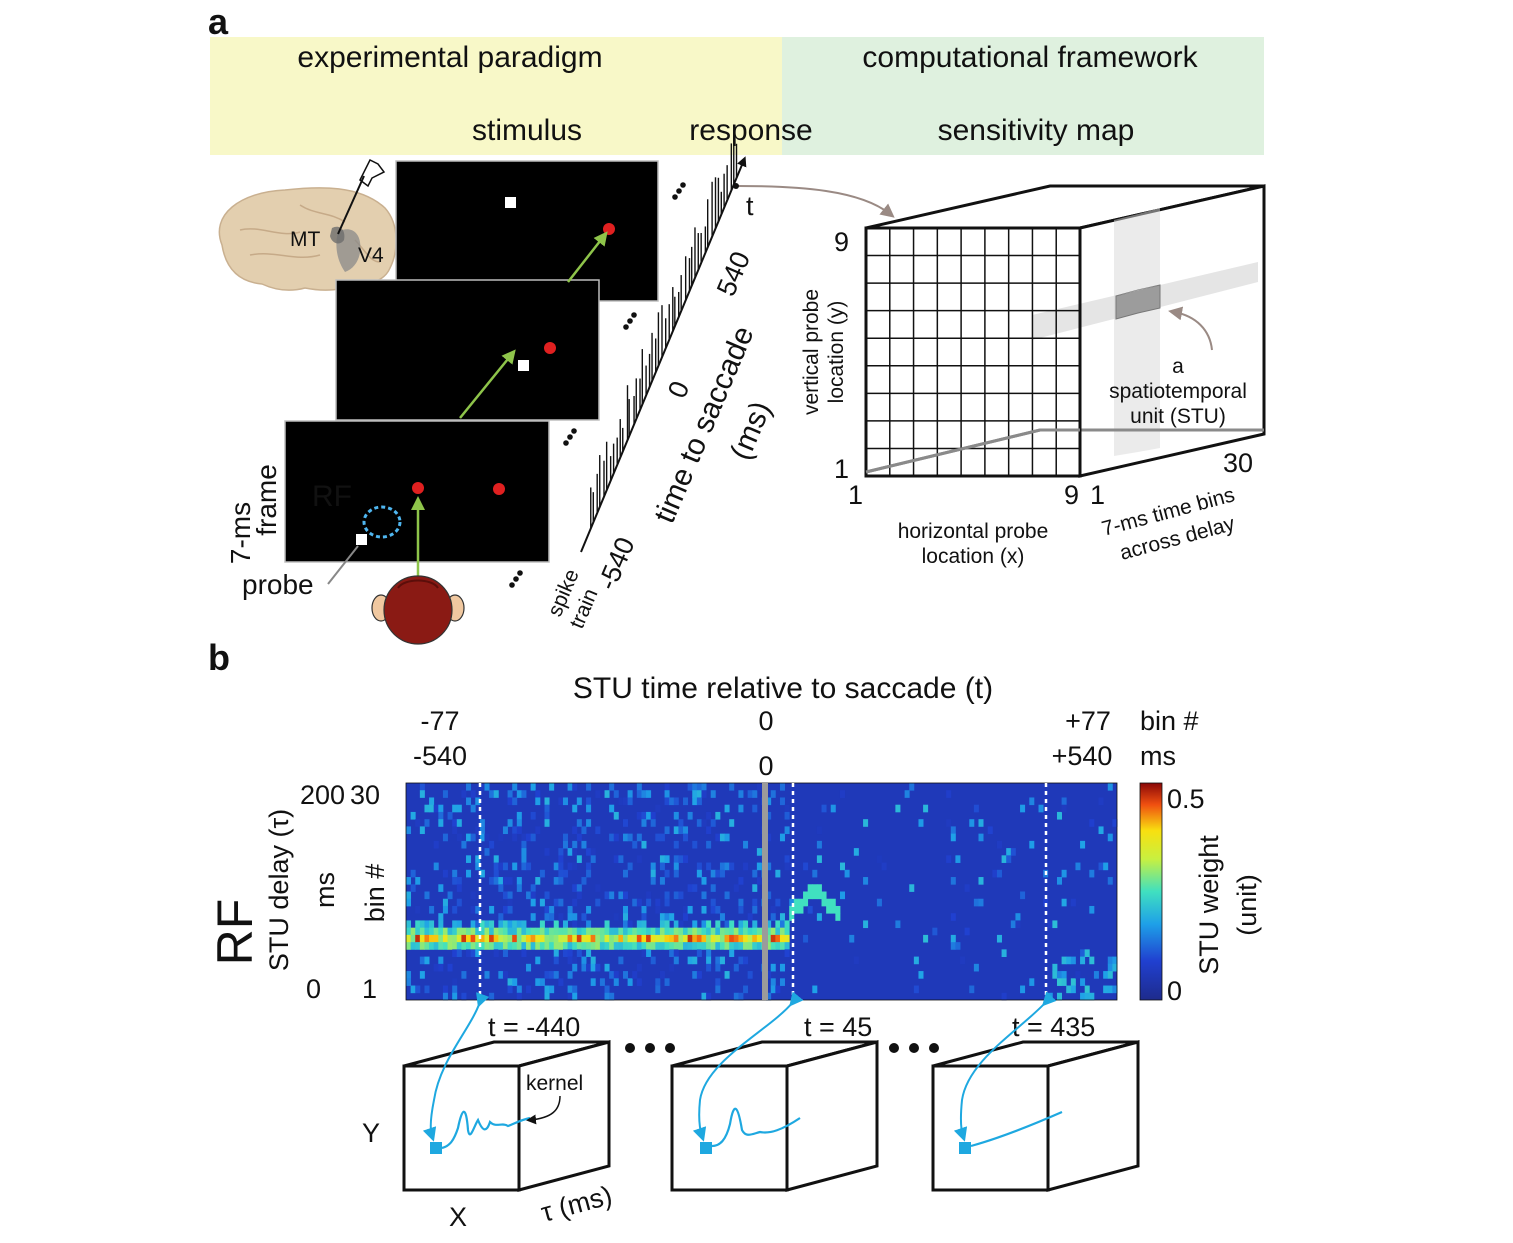 This screenshot has width=1513, height=1243. Describe the element at coordinates (750, 206) in the screenshot. I see `spike-t-label: t` at that location.